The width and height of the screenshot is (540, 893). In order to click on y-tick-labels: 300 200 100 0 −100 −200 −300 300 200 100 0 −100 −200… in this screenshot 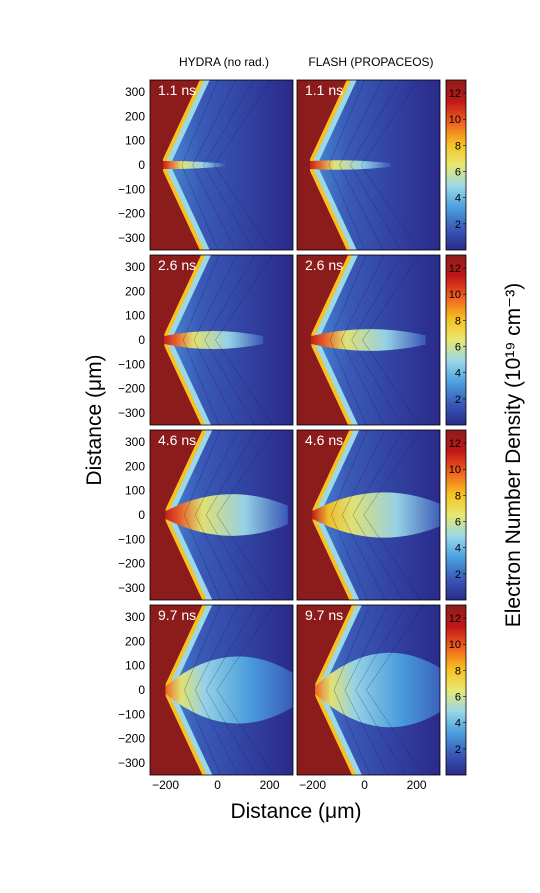, I will do `click(131, 427)`.